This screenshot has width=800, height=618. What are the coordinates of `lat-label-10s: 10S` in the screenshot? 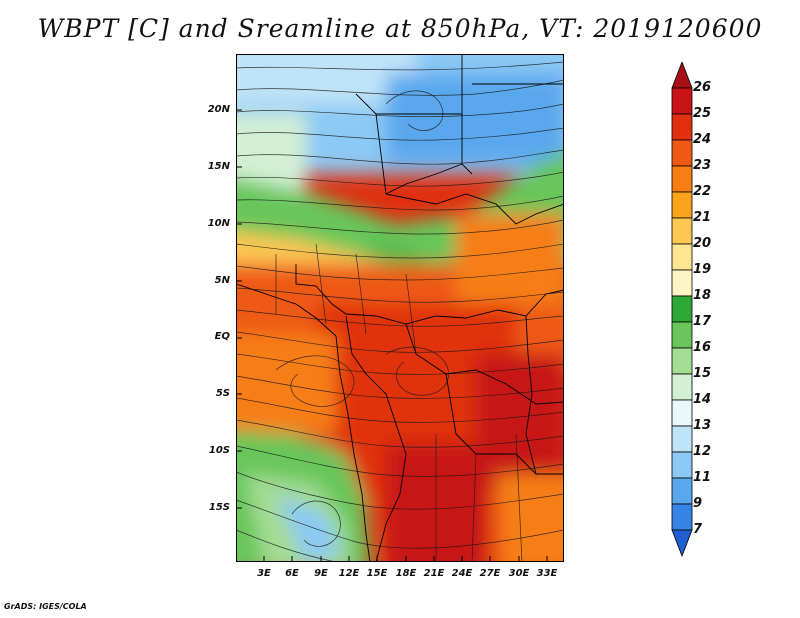 It's located at (219, 450).